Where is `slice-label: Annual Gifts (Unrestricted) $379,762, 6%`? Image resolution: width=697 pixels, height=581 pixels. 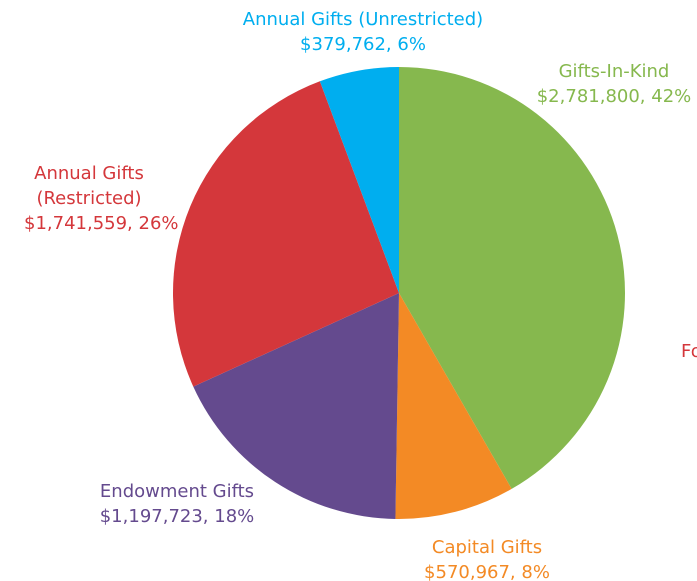
slice-label: Annual Gifts (Unrestricted) $379,762, 6% is located at coordinates (363, 32).